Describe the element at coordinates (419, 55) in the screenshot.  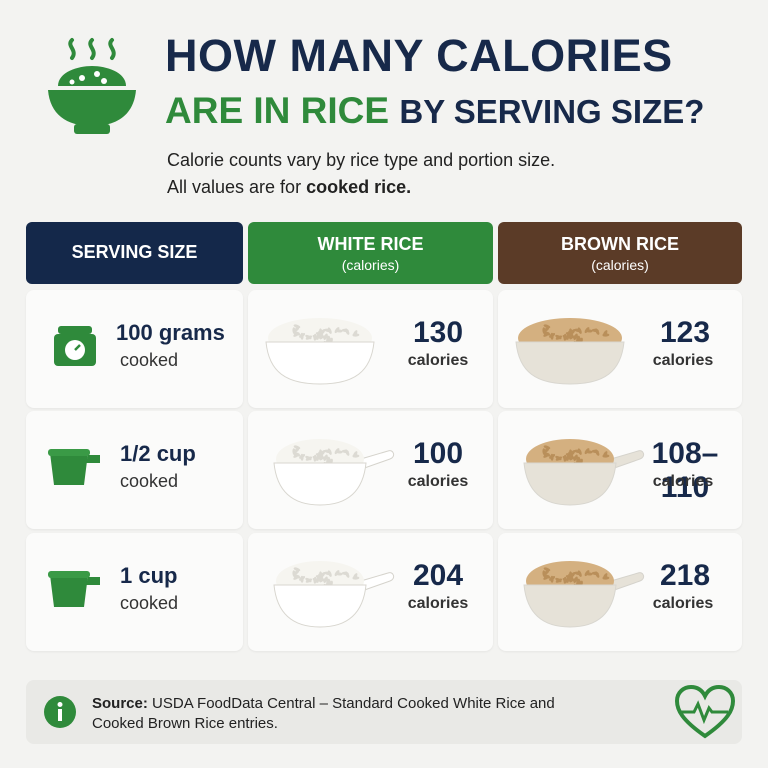
I see `title: HOW MANY CALORIES` at that location.